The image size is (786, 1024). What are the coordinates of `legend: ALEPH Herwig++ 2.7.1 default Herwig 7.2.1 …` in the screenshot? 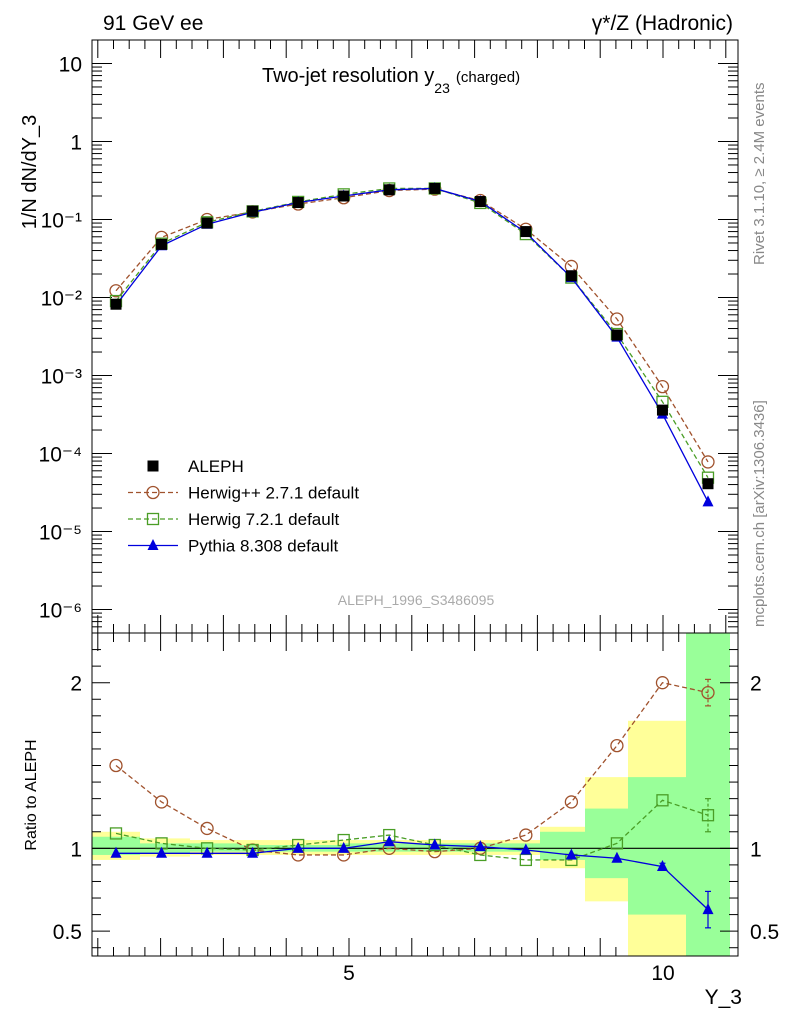 It's located at (243, 506).